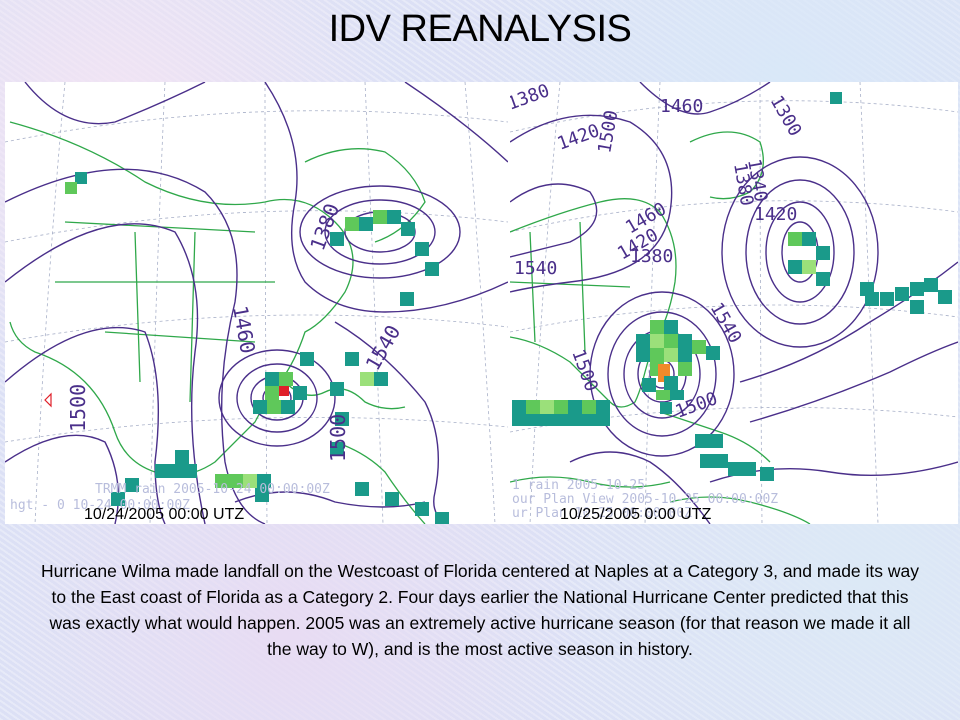 The height and width of the screenshot is (720, 960). Describe the element at coordinates (535, 268) in the screenshot. I see `contour-label: 1540` at that location.